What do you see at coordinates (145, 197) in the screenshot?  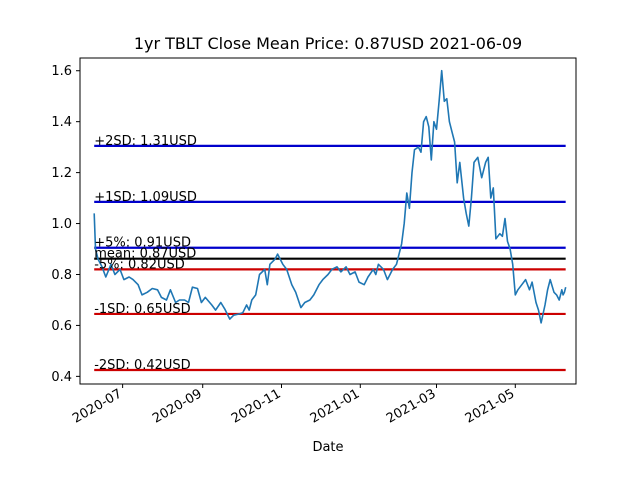 I see `reference-line-label: +1SD: 1.09USD` at bounding box center [145, 197].